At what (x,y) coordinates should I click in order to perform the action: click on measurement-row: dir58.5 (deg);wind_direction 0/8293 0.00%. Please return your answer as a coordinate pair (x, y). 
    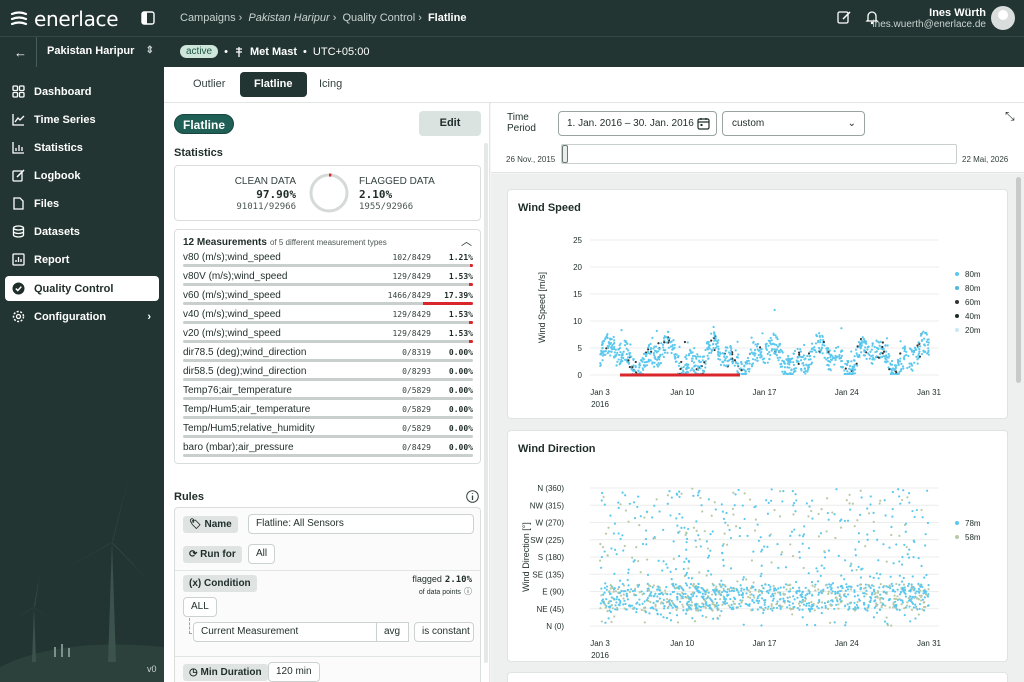
    Looking at the image, I should click on (328, 373).